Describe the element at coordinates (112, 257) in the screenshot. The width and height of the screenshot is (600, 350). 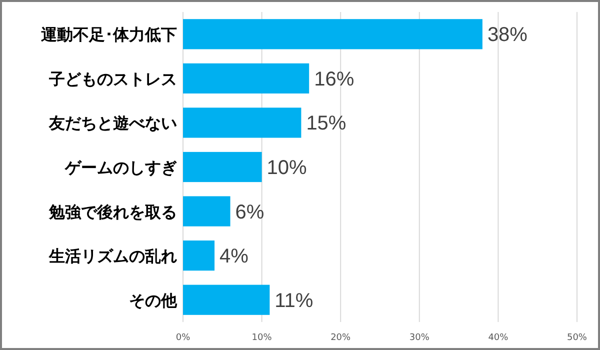
I see `y-tick-label: 生活リズムの乱れ` at that location.